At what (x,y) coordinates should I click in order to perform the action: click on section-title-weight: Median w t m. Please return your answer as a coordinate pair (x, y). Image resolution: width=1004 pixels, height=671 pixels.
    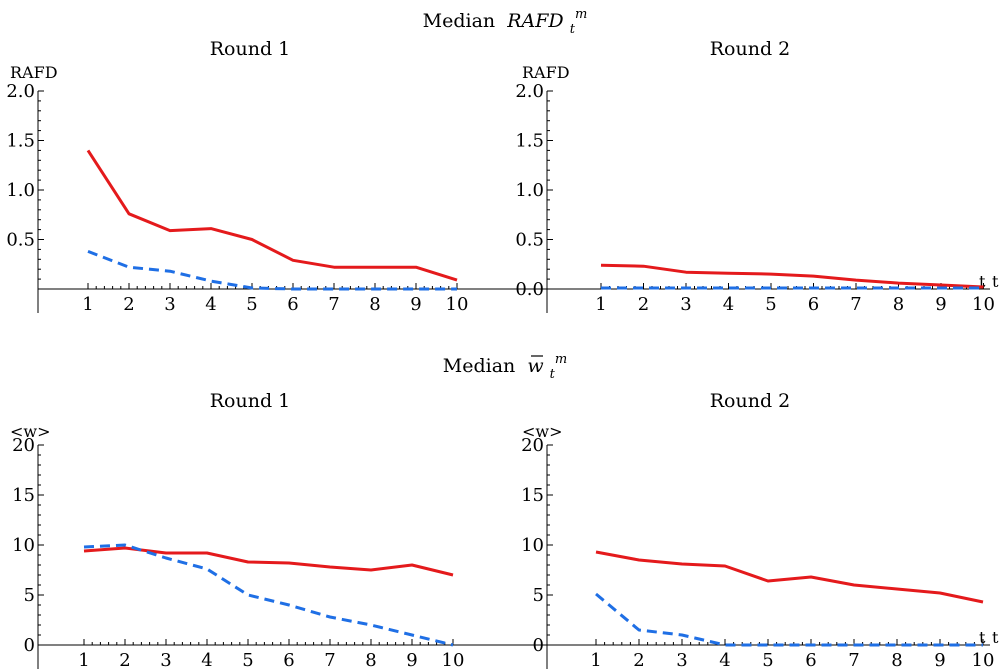
    Looking at the image, I should click on (505, 367).